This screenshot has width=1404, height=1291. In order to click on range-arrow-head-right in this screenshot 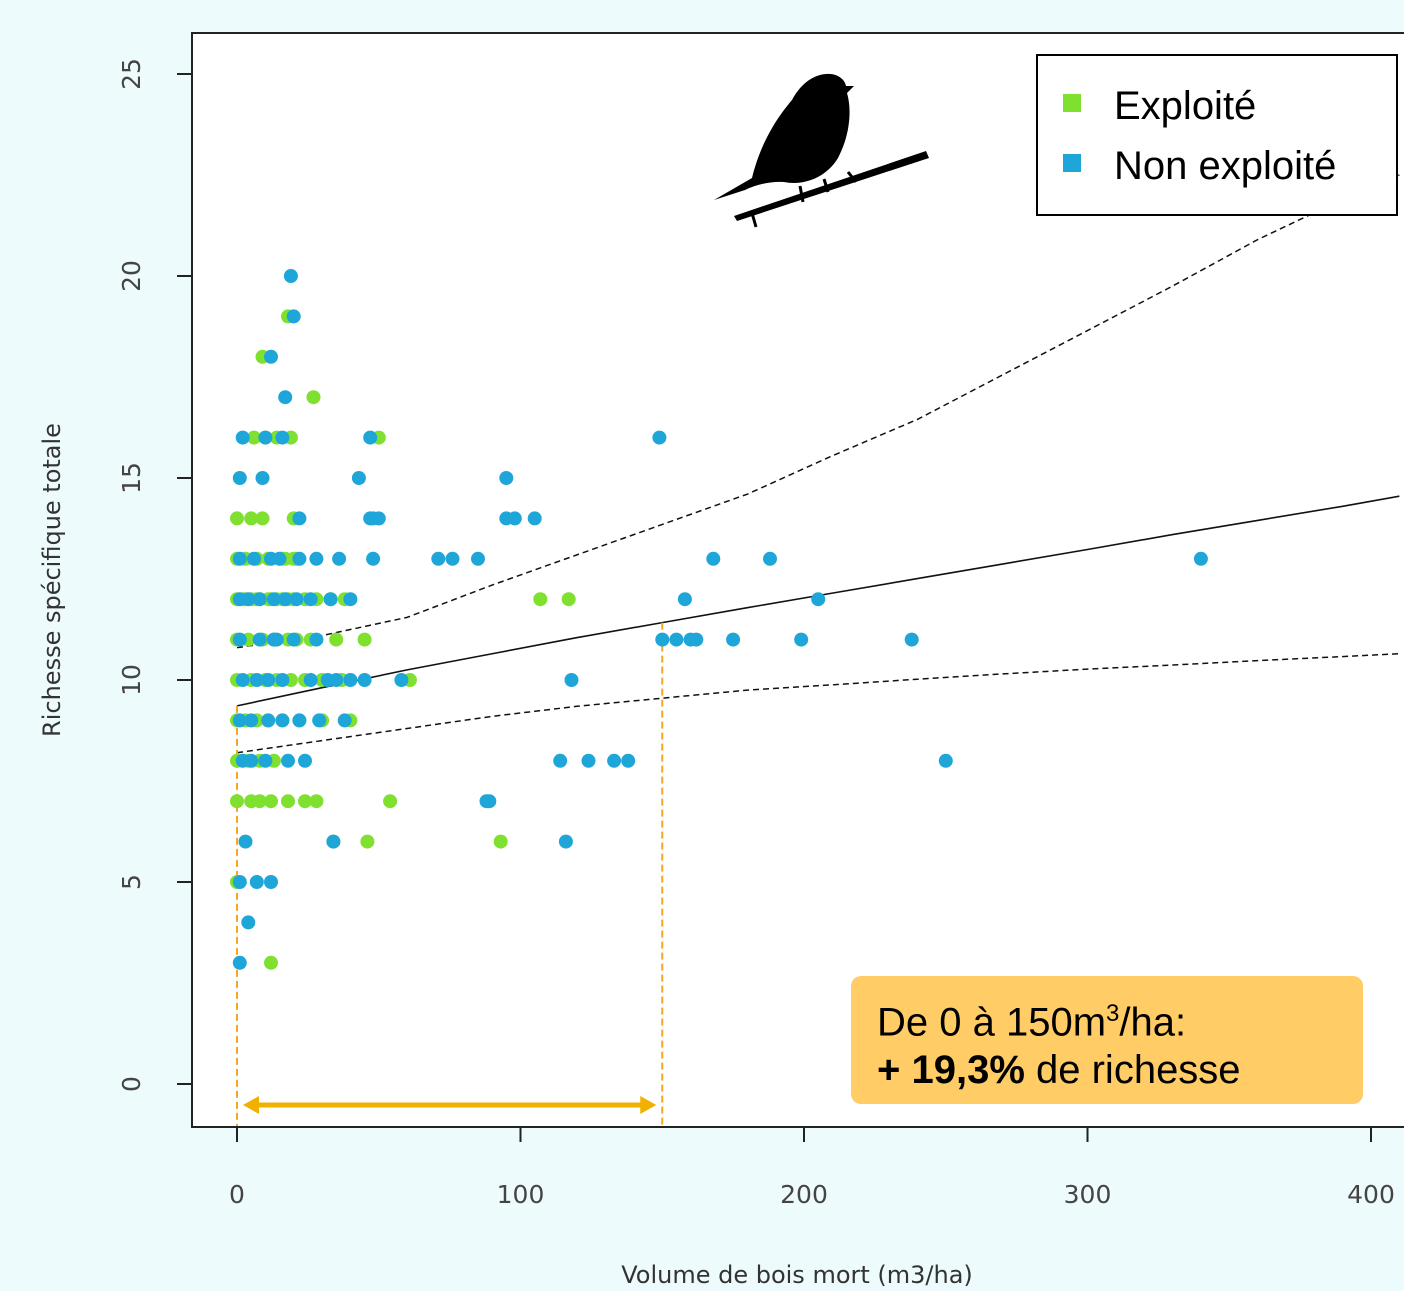, I will do `click(648, 1105)`.